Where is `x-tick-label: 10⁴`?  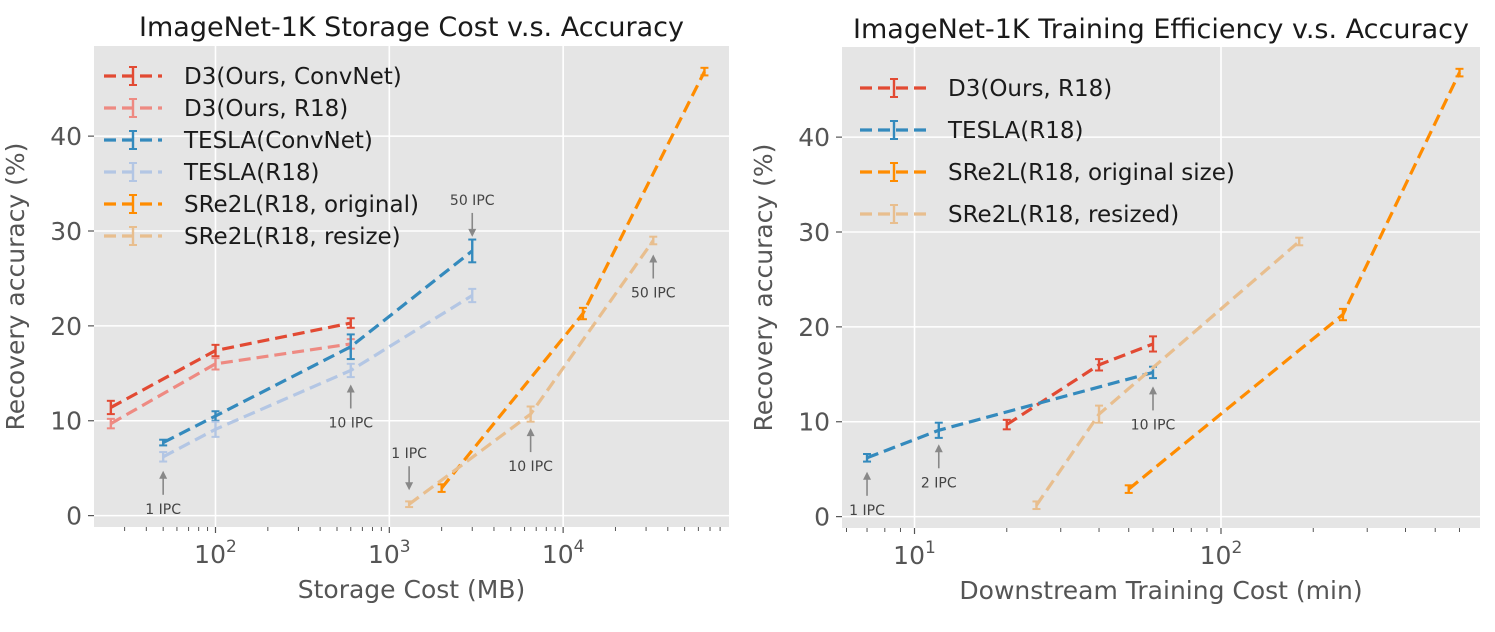 x-tick-label: 10⁴ is located at coordinates (563, 553).